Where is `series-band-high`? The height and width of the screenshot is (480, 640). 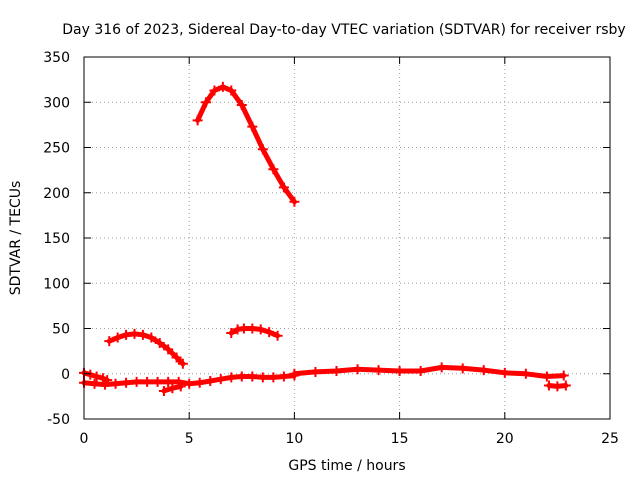
series-band-high is located at coordinates (429, 372).